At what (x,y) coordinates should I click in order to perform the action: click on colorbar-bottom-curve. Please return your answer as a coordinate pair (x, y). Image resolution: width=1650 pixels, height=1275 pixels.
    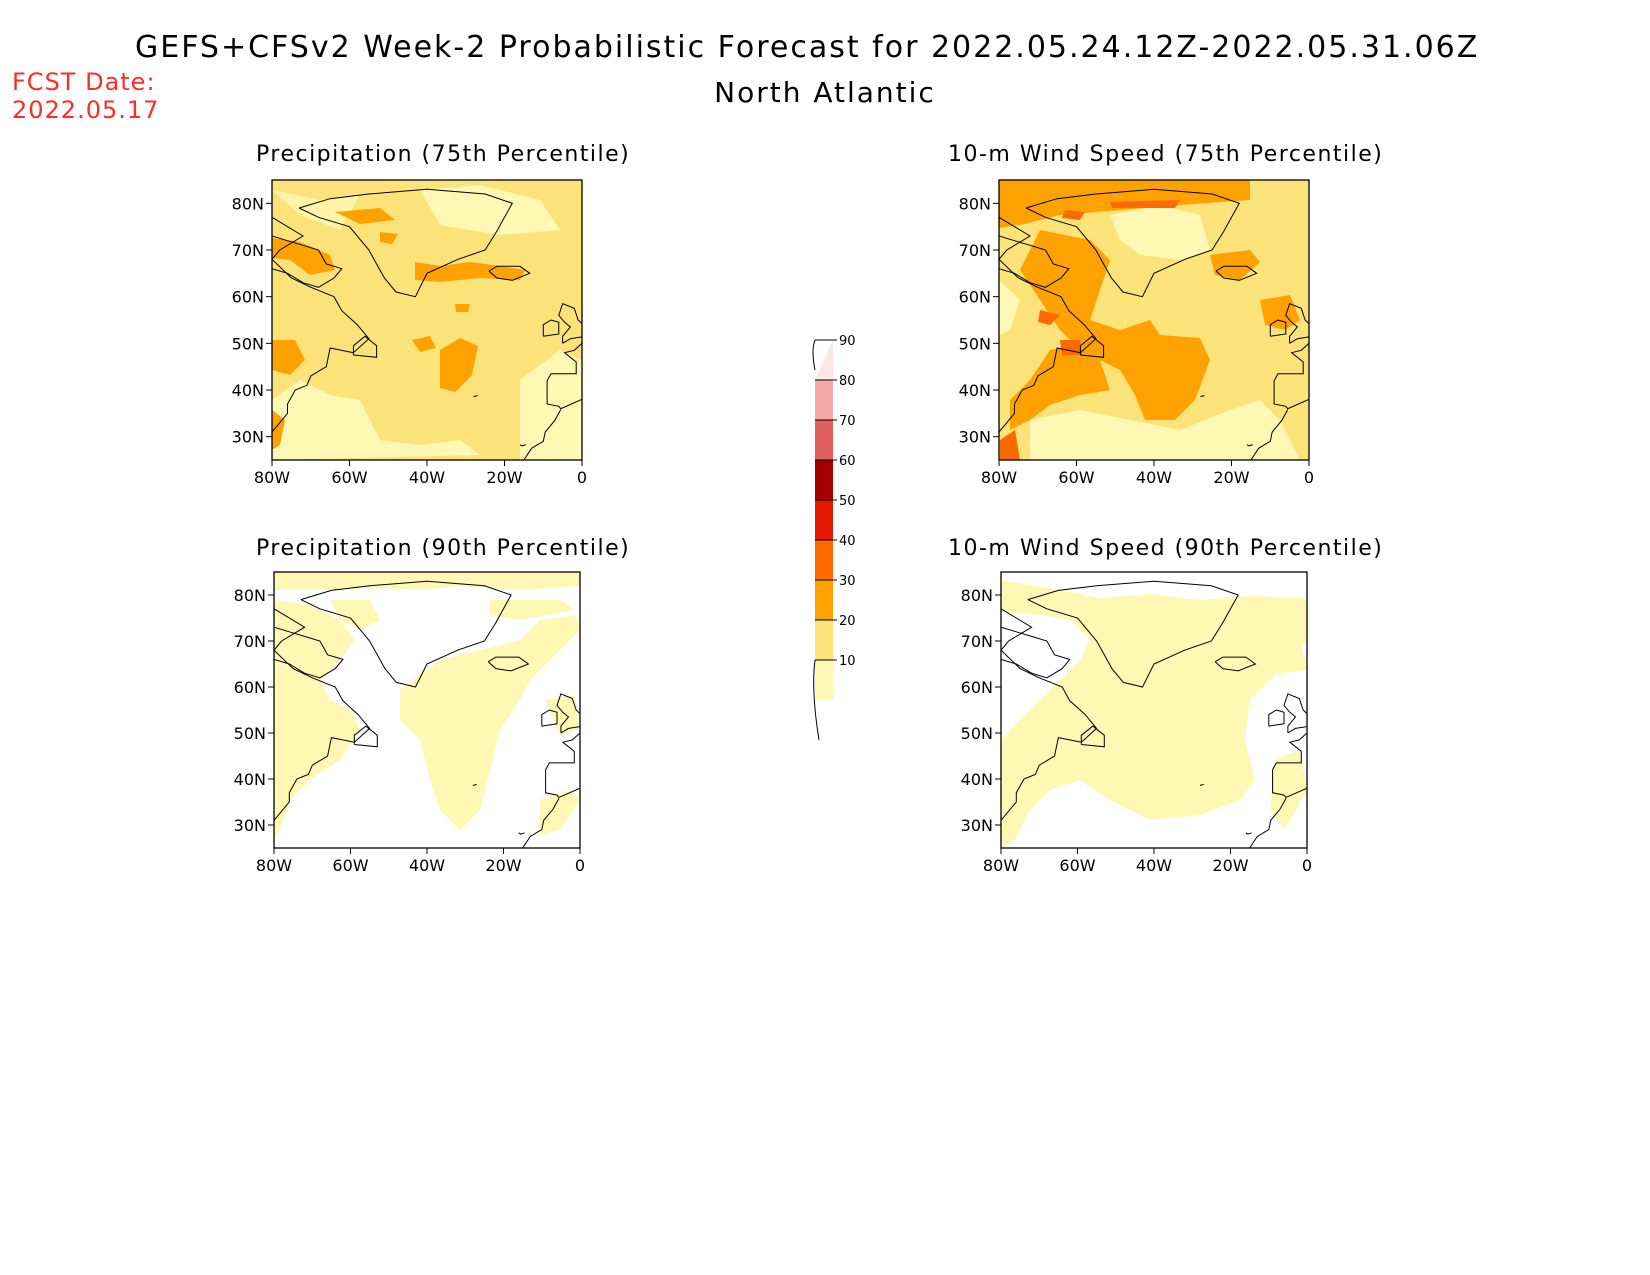
    Looking at the image, I should click on (816, 700).